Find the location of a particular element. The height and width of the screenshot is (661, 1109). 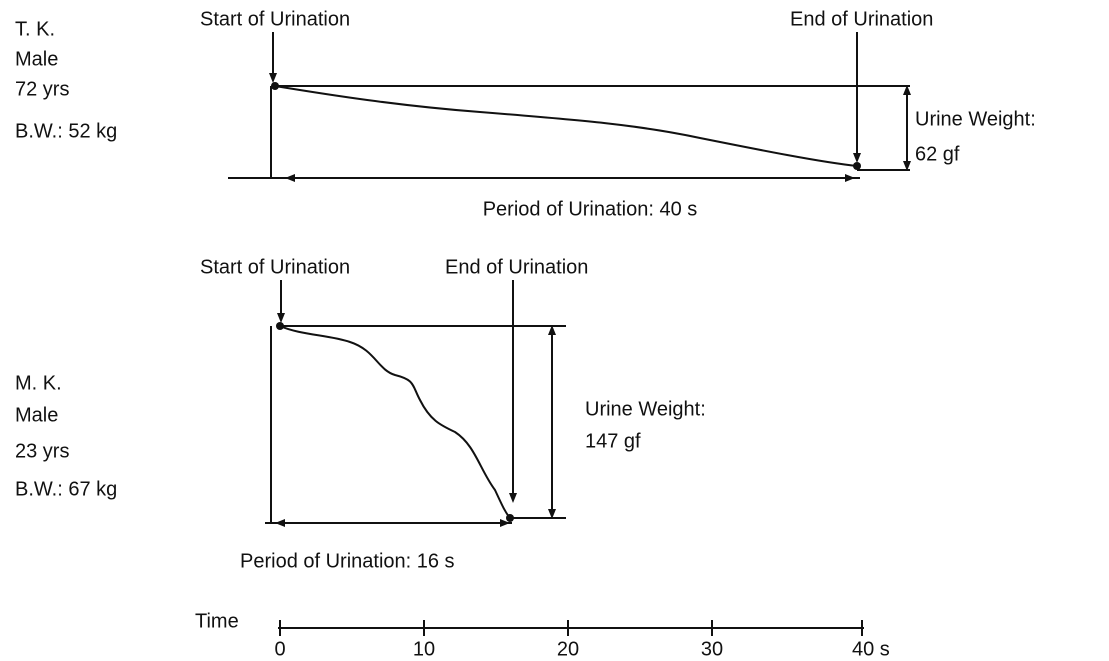

subject-weight: B.W.: 52 kg is located at coordinates (66, 131).